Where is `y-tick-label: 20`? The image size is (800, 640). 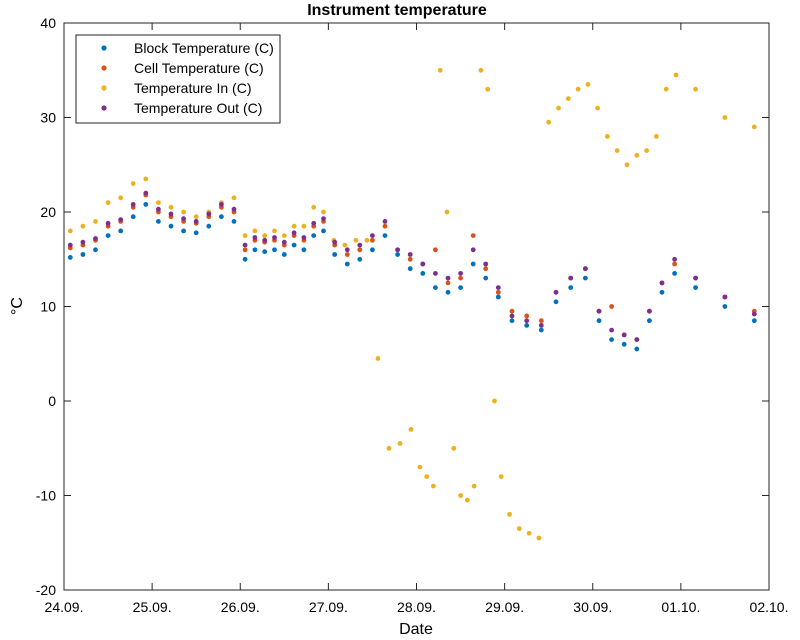 y-tick-label: 20 is located at coordinates (48, 212).